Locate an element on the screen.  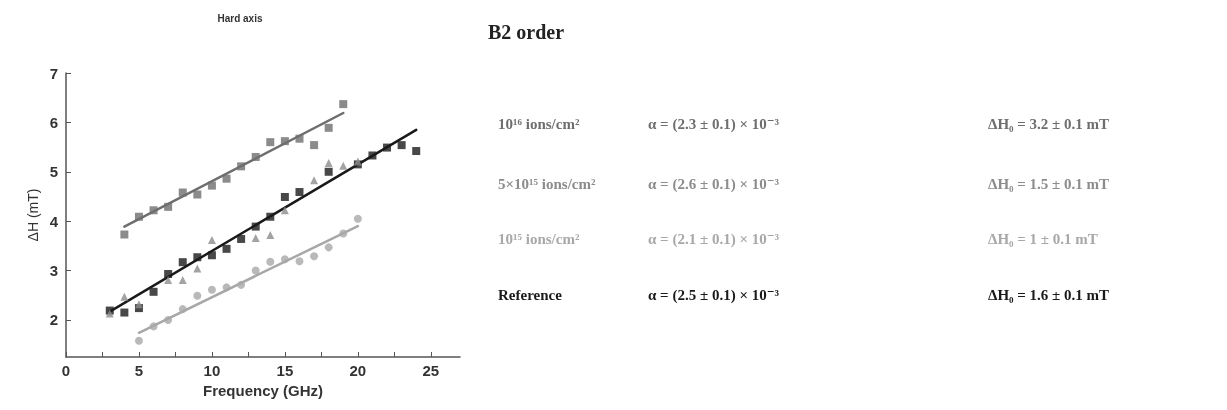
text: 10¹⁶ ions/cm² is located at coordinates (539, 123).